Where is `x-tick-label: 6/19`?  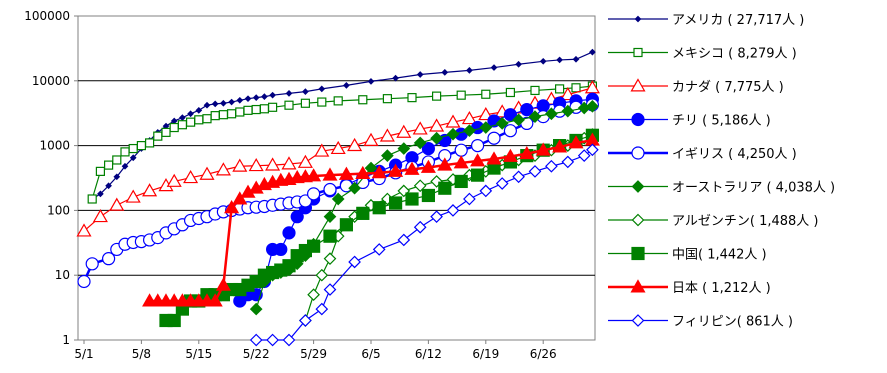
x-tick-label: 6/19 is located at coordinates (485, 354).